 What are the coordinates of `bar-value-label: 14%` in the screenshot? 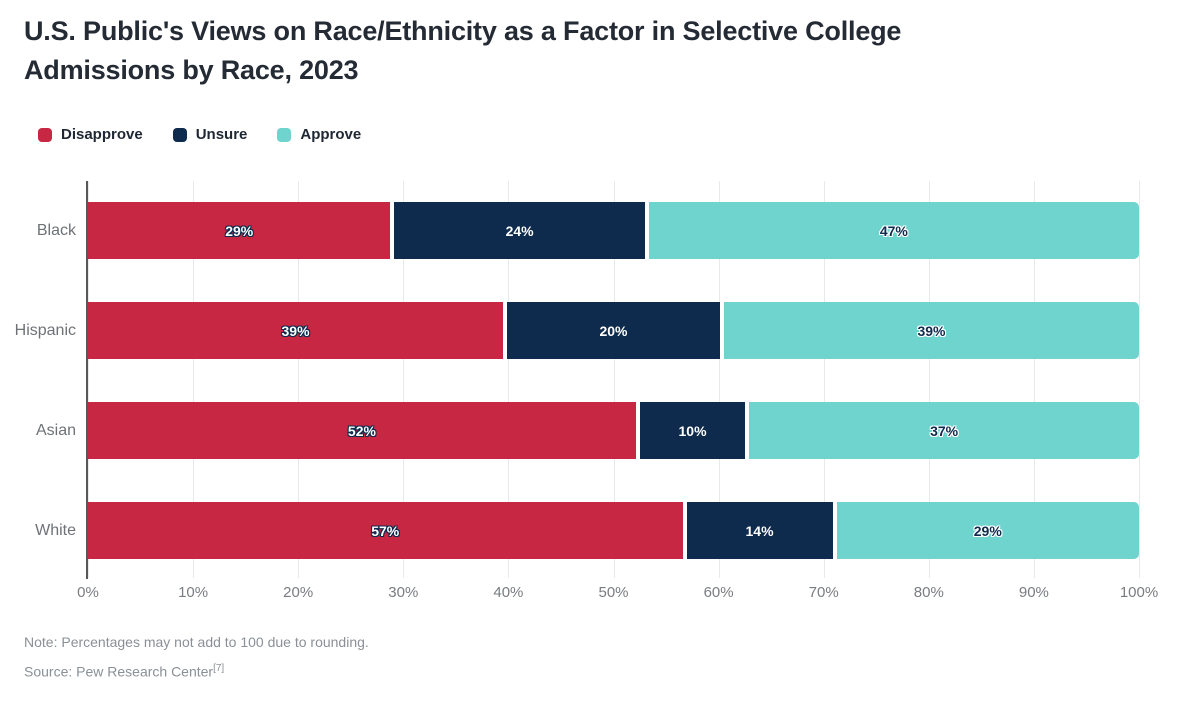 It's located at (759, 530).